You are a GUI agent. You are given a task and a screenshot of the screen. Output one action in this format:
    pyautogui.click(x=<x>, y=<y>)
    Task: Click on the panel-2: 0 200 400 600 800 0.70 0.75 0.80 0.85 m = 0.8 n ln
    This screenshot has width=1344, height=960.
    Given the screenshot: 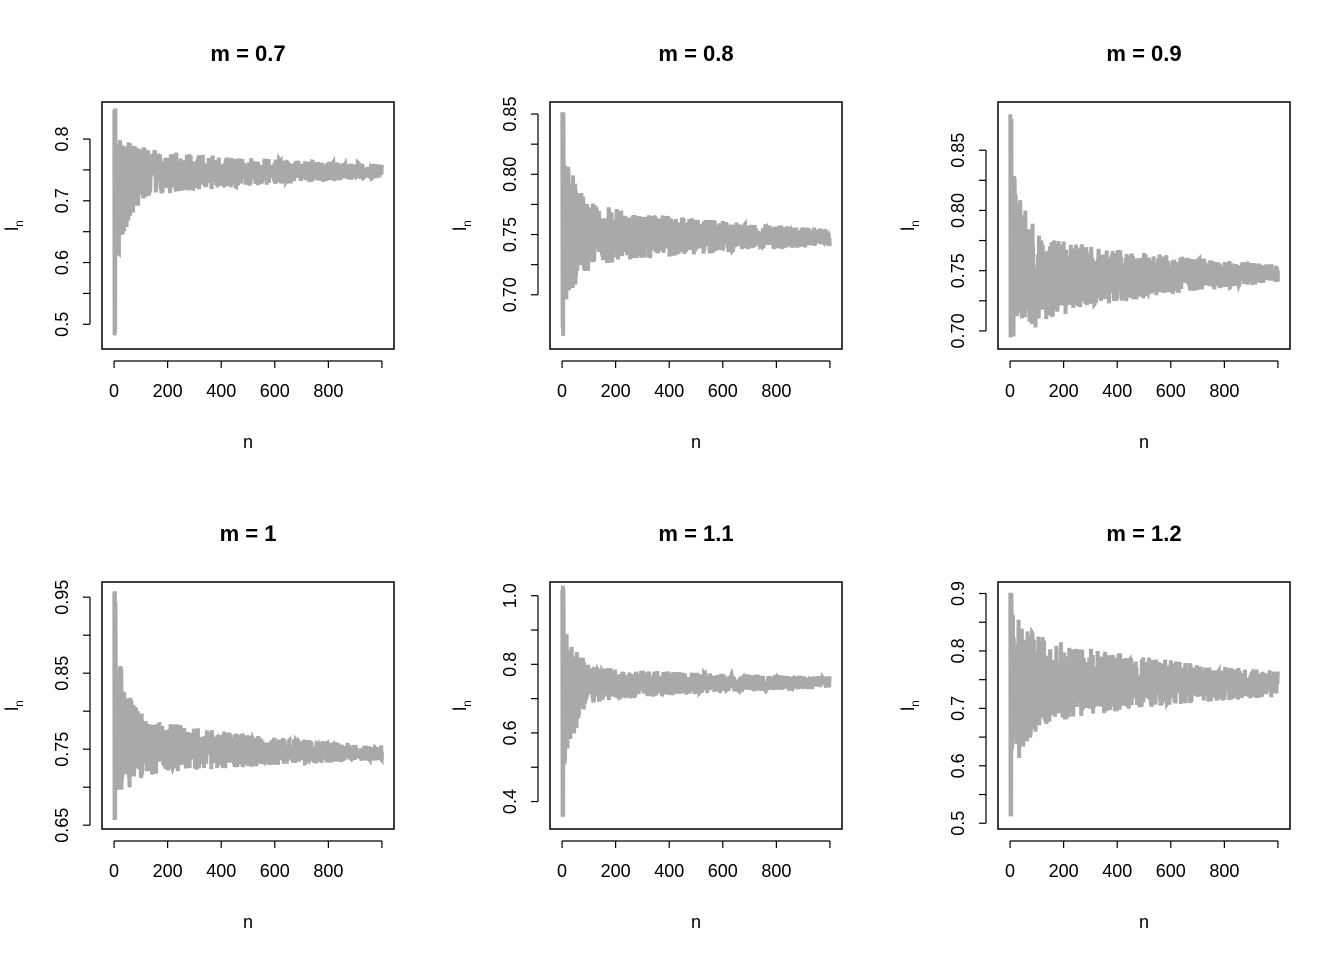 What is the action you would take?
    pyautogui.click(x=646, y=246)
    